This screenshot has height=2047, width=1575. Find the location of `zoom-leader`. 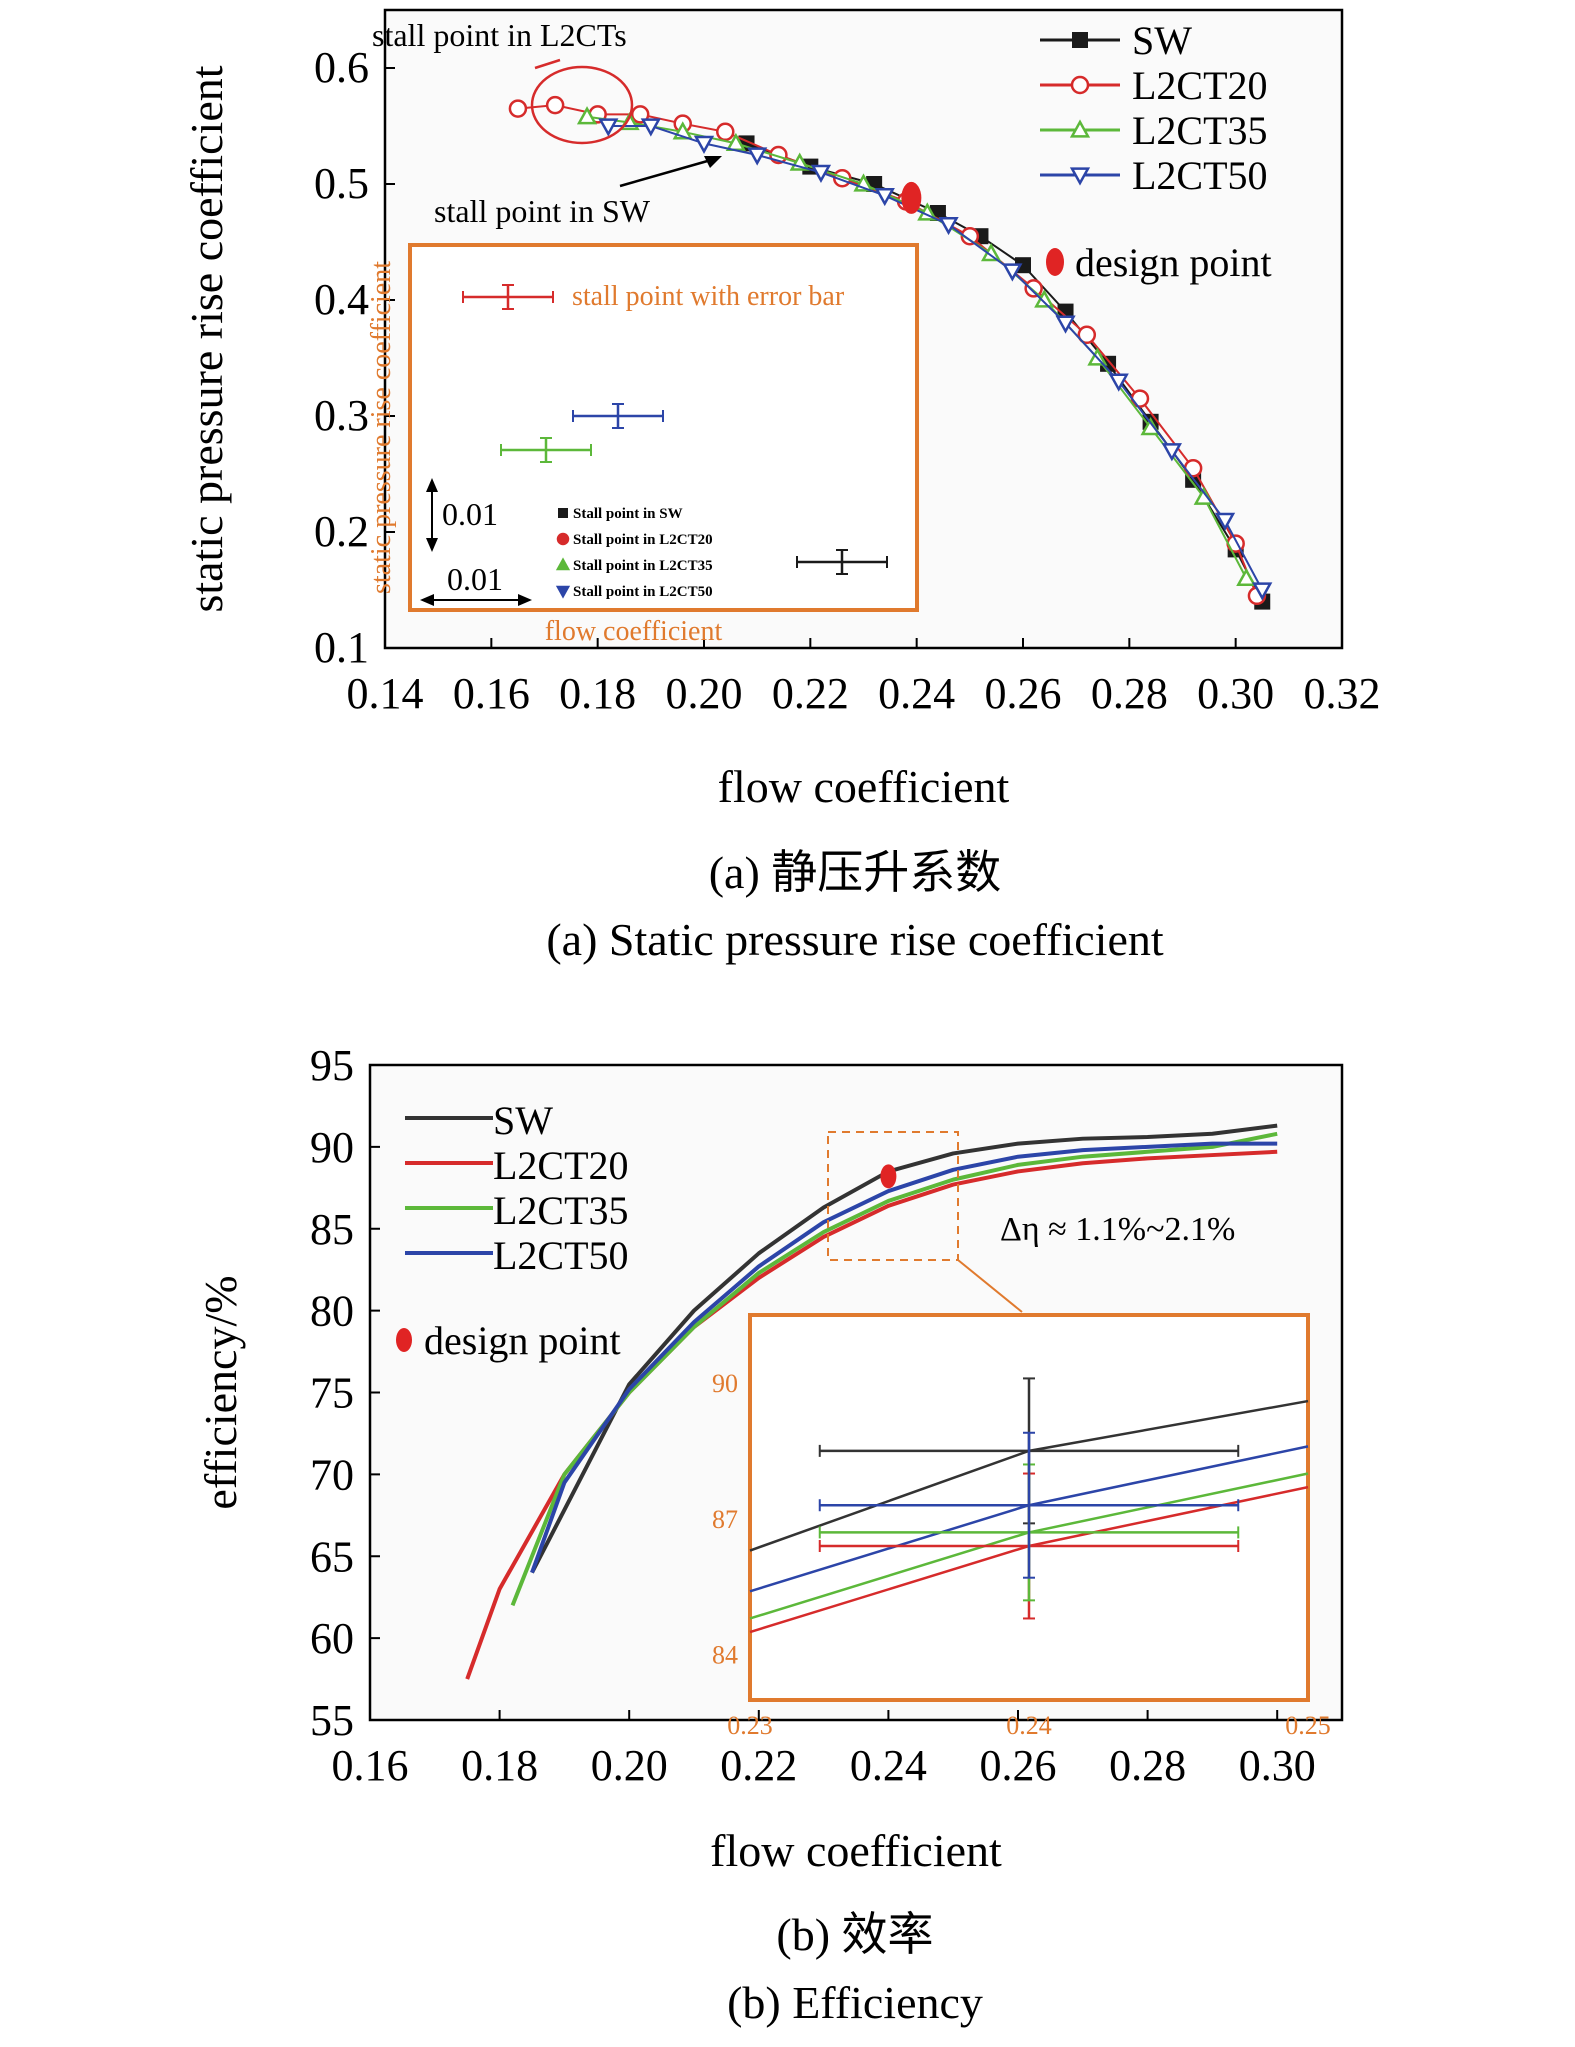

zoom-leader is located at coordinates (990, 1286).